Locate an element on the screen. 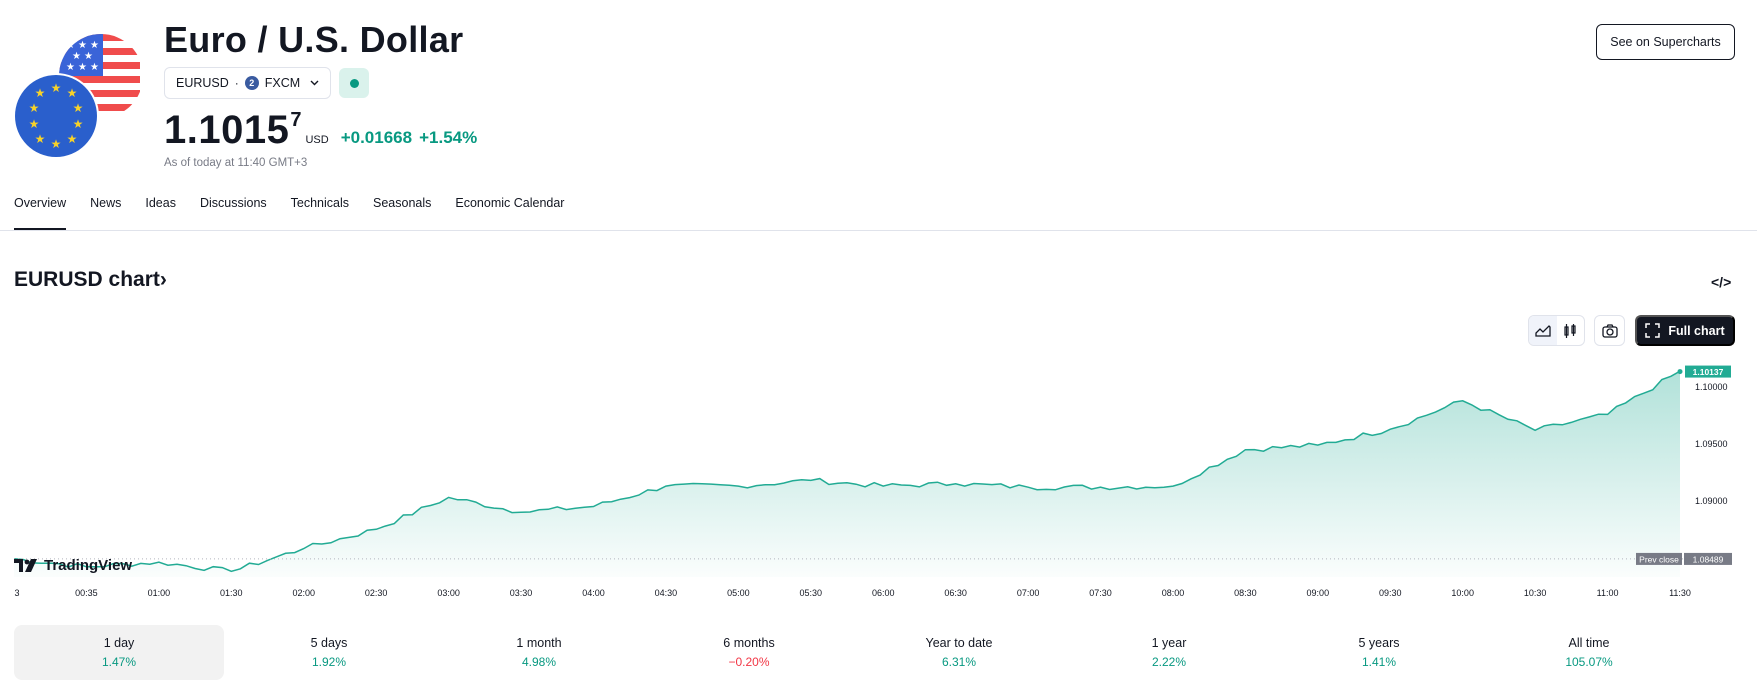 Image resolution: width=1757 pixels, height=699 pixels. last-price-point is located at coordinates (1680, 372).